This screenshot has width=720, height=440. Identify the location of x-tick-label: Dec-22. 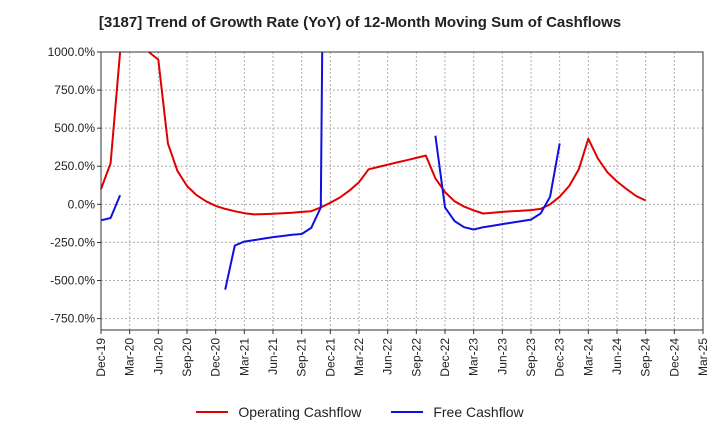
(445, 357).